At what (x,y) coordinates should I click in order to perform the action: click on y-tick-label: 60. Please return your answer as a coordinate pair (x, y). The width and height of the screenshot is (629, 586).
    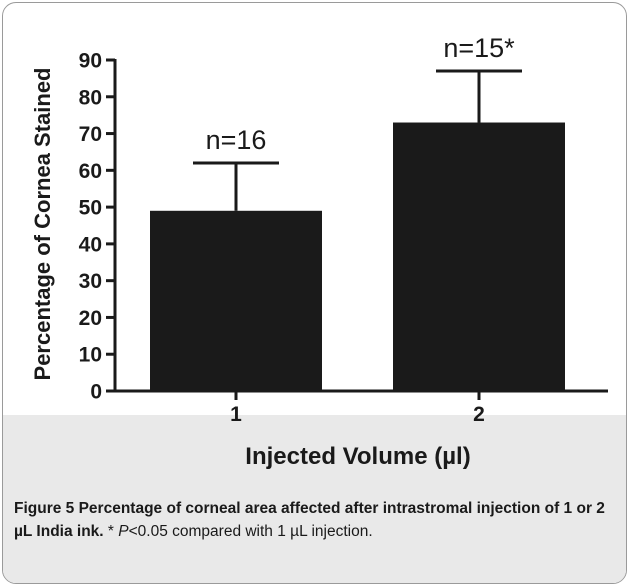
    Looking at the image, I should click on (90, 171).